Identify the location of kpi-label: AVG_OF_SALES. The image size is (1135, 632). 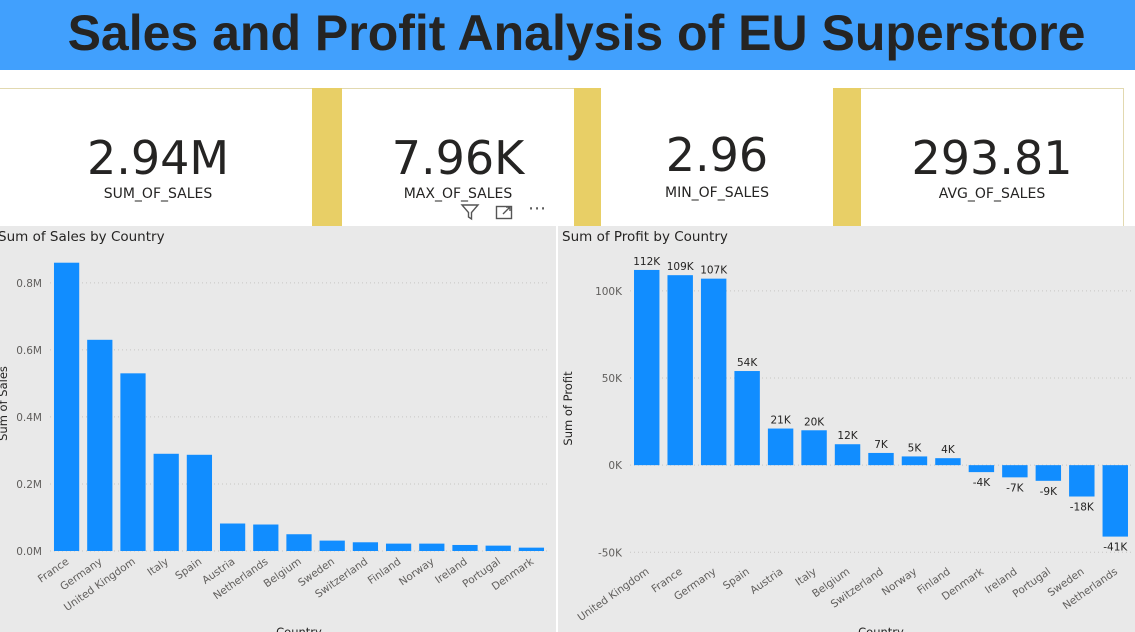
(992, 194).